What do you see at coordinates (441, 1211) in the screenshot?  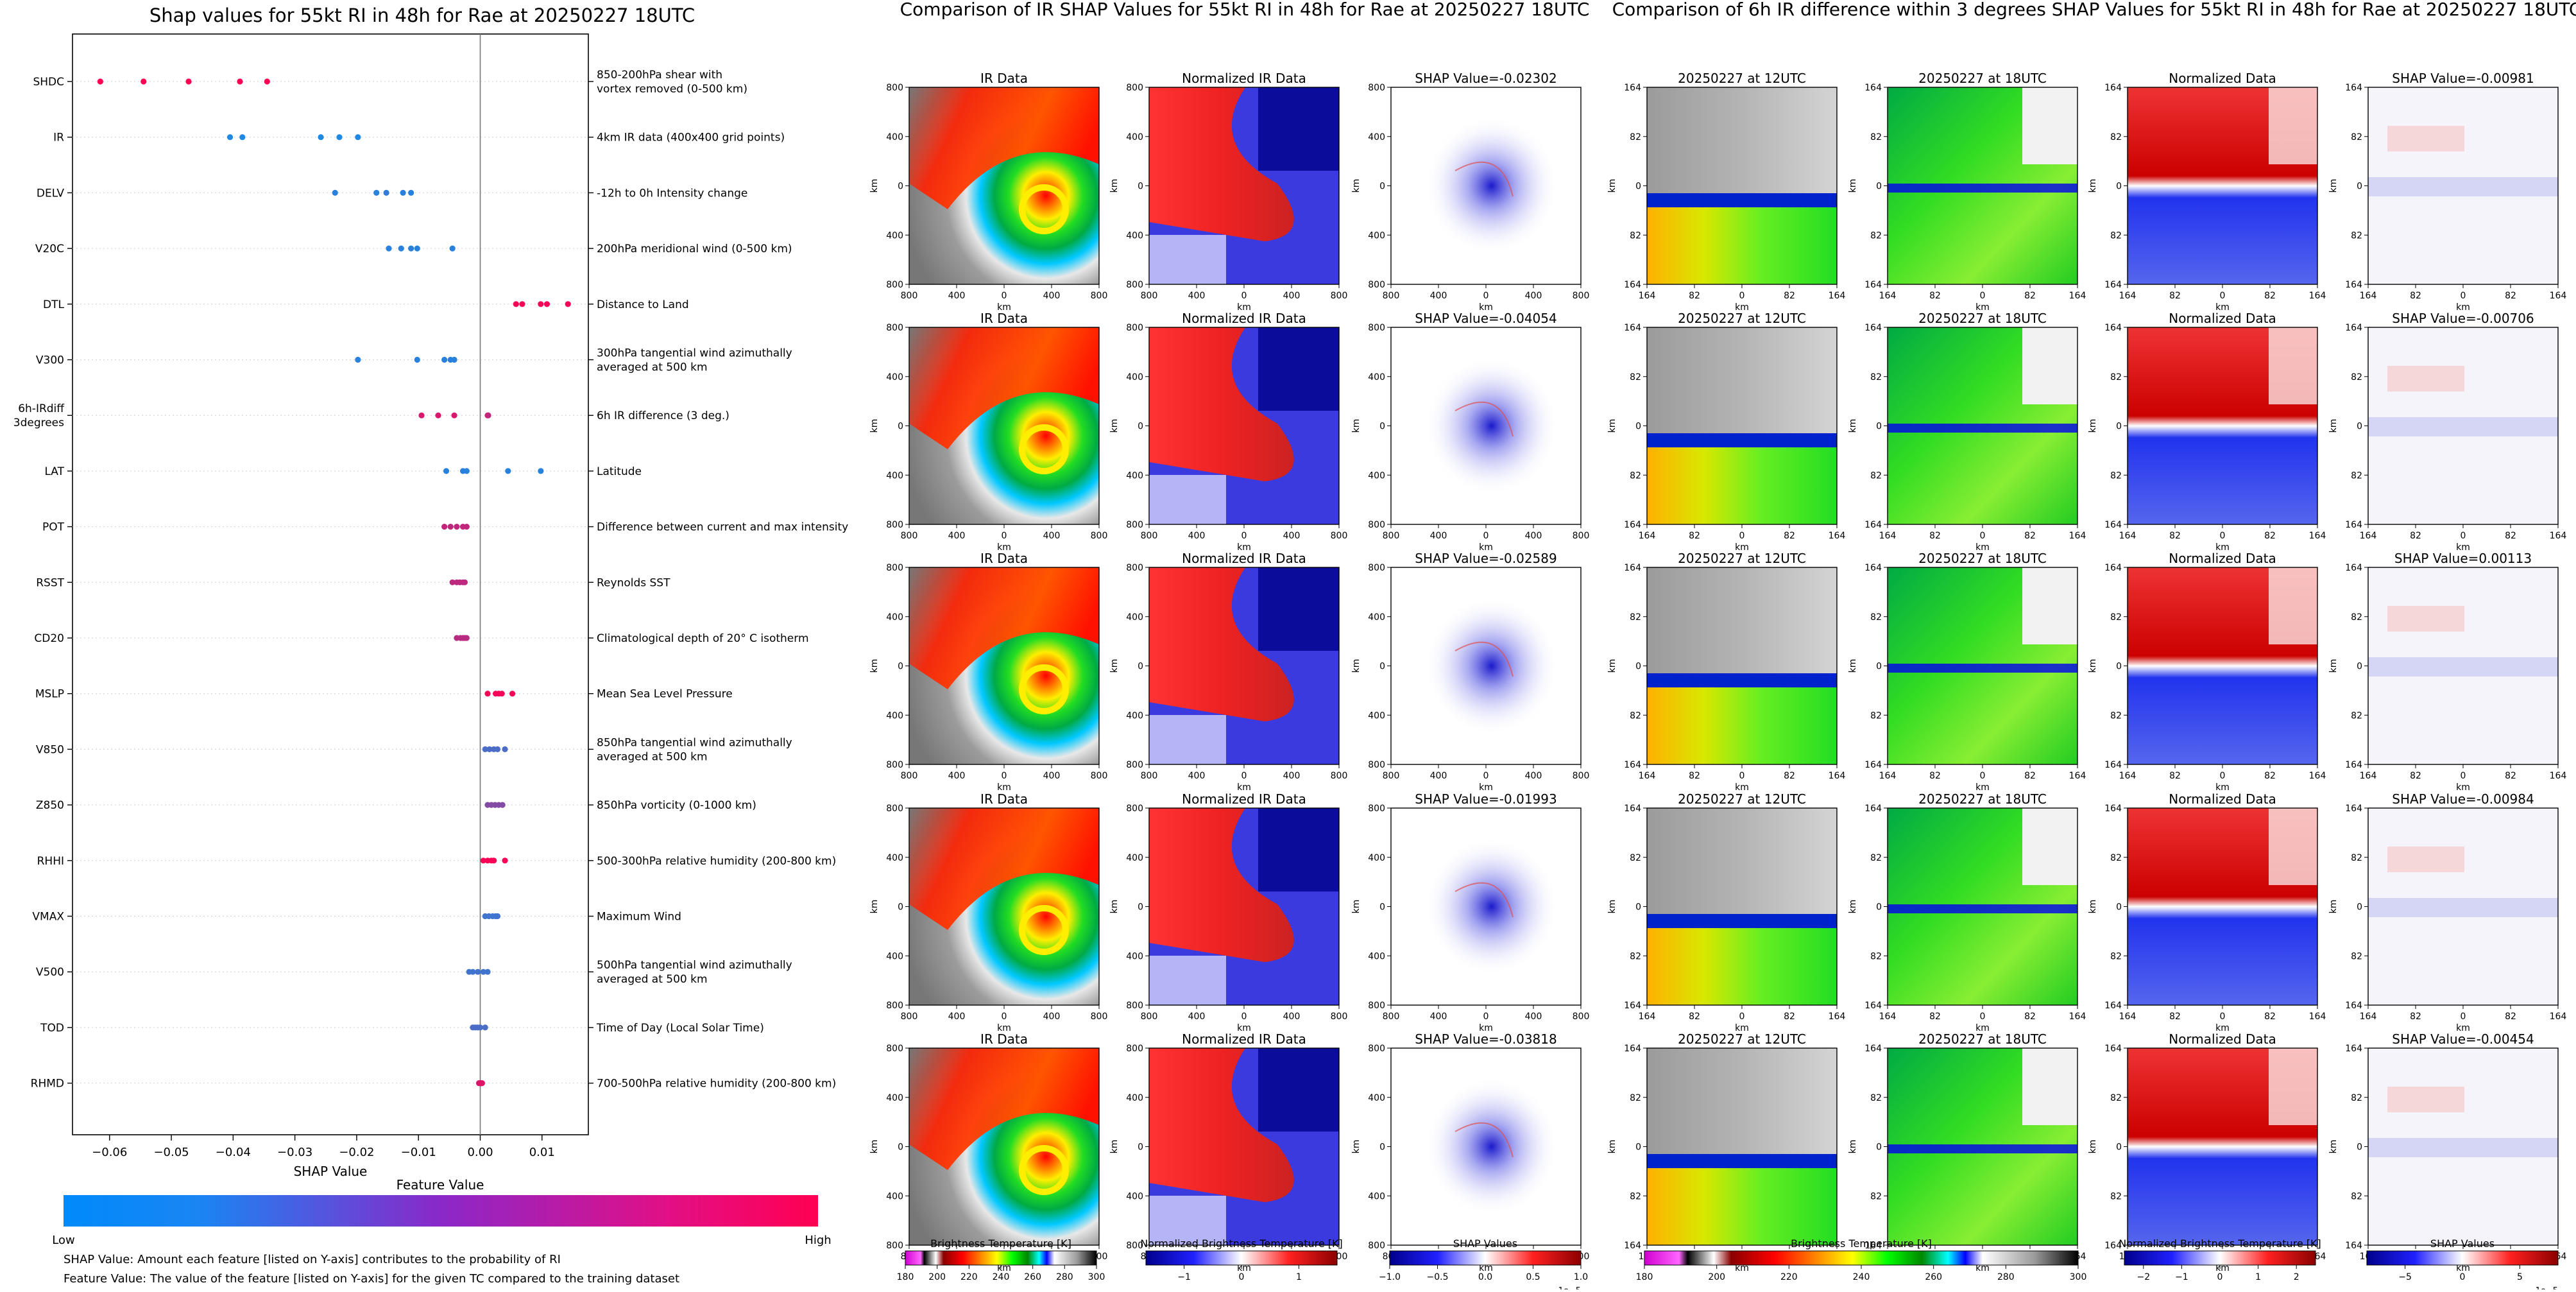 I see `feature-colorbar` at bounding box center [441, 1211].